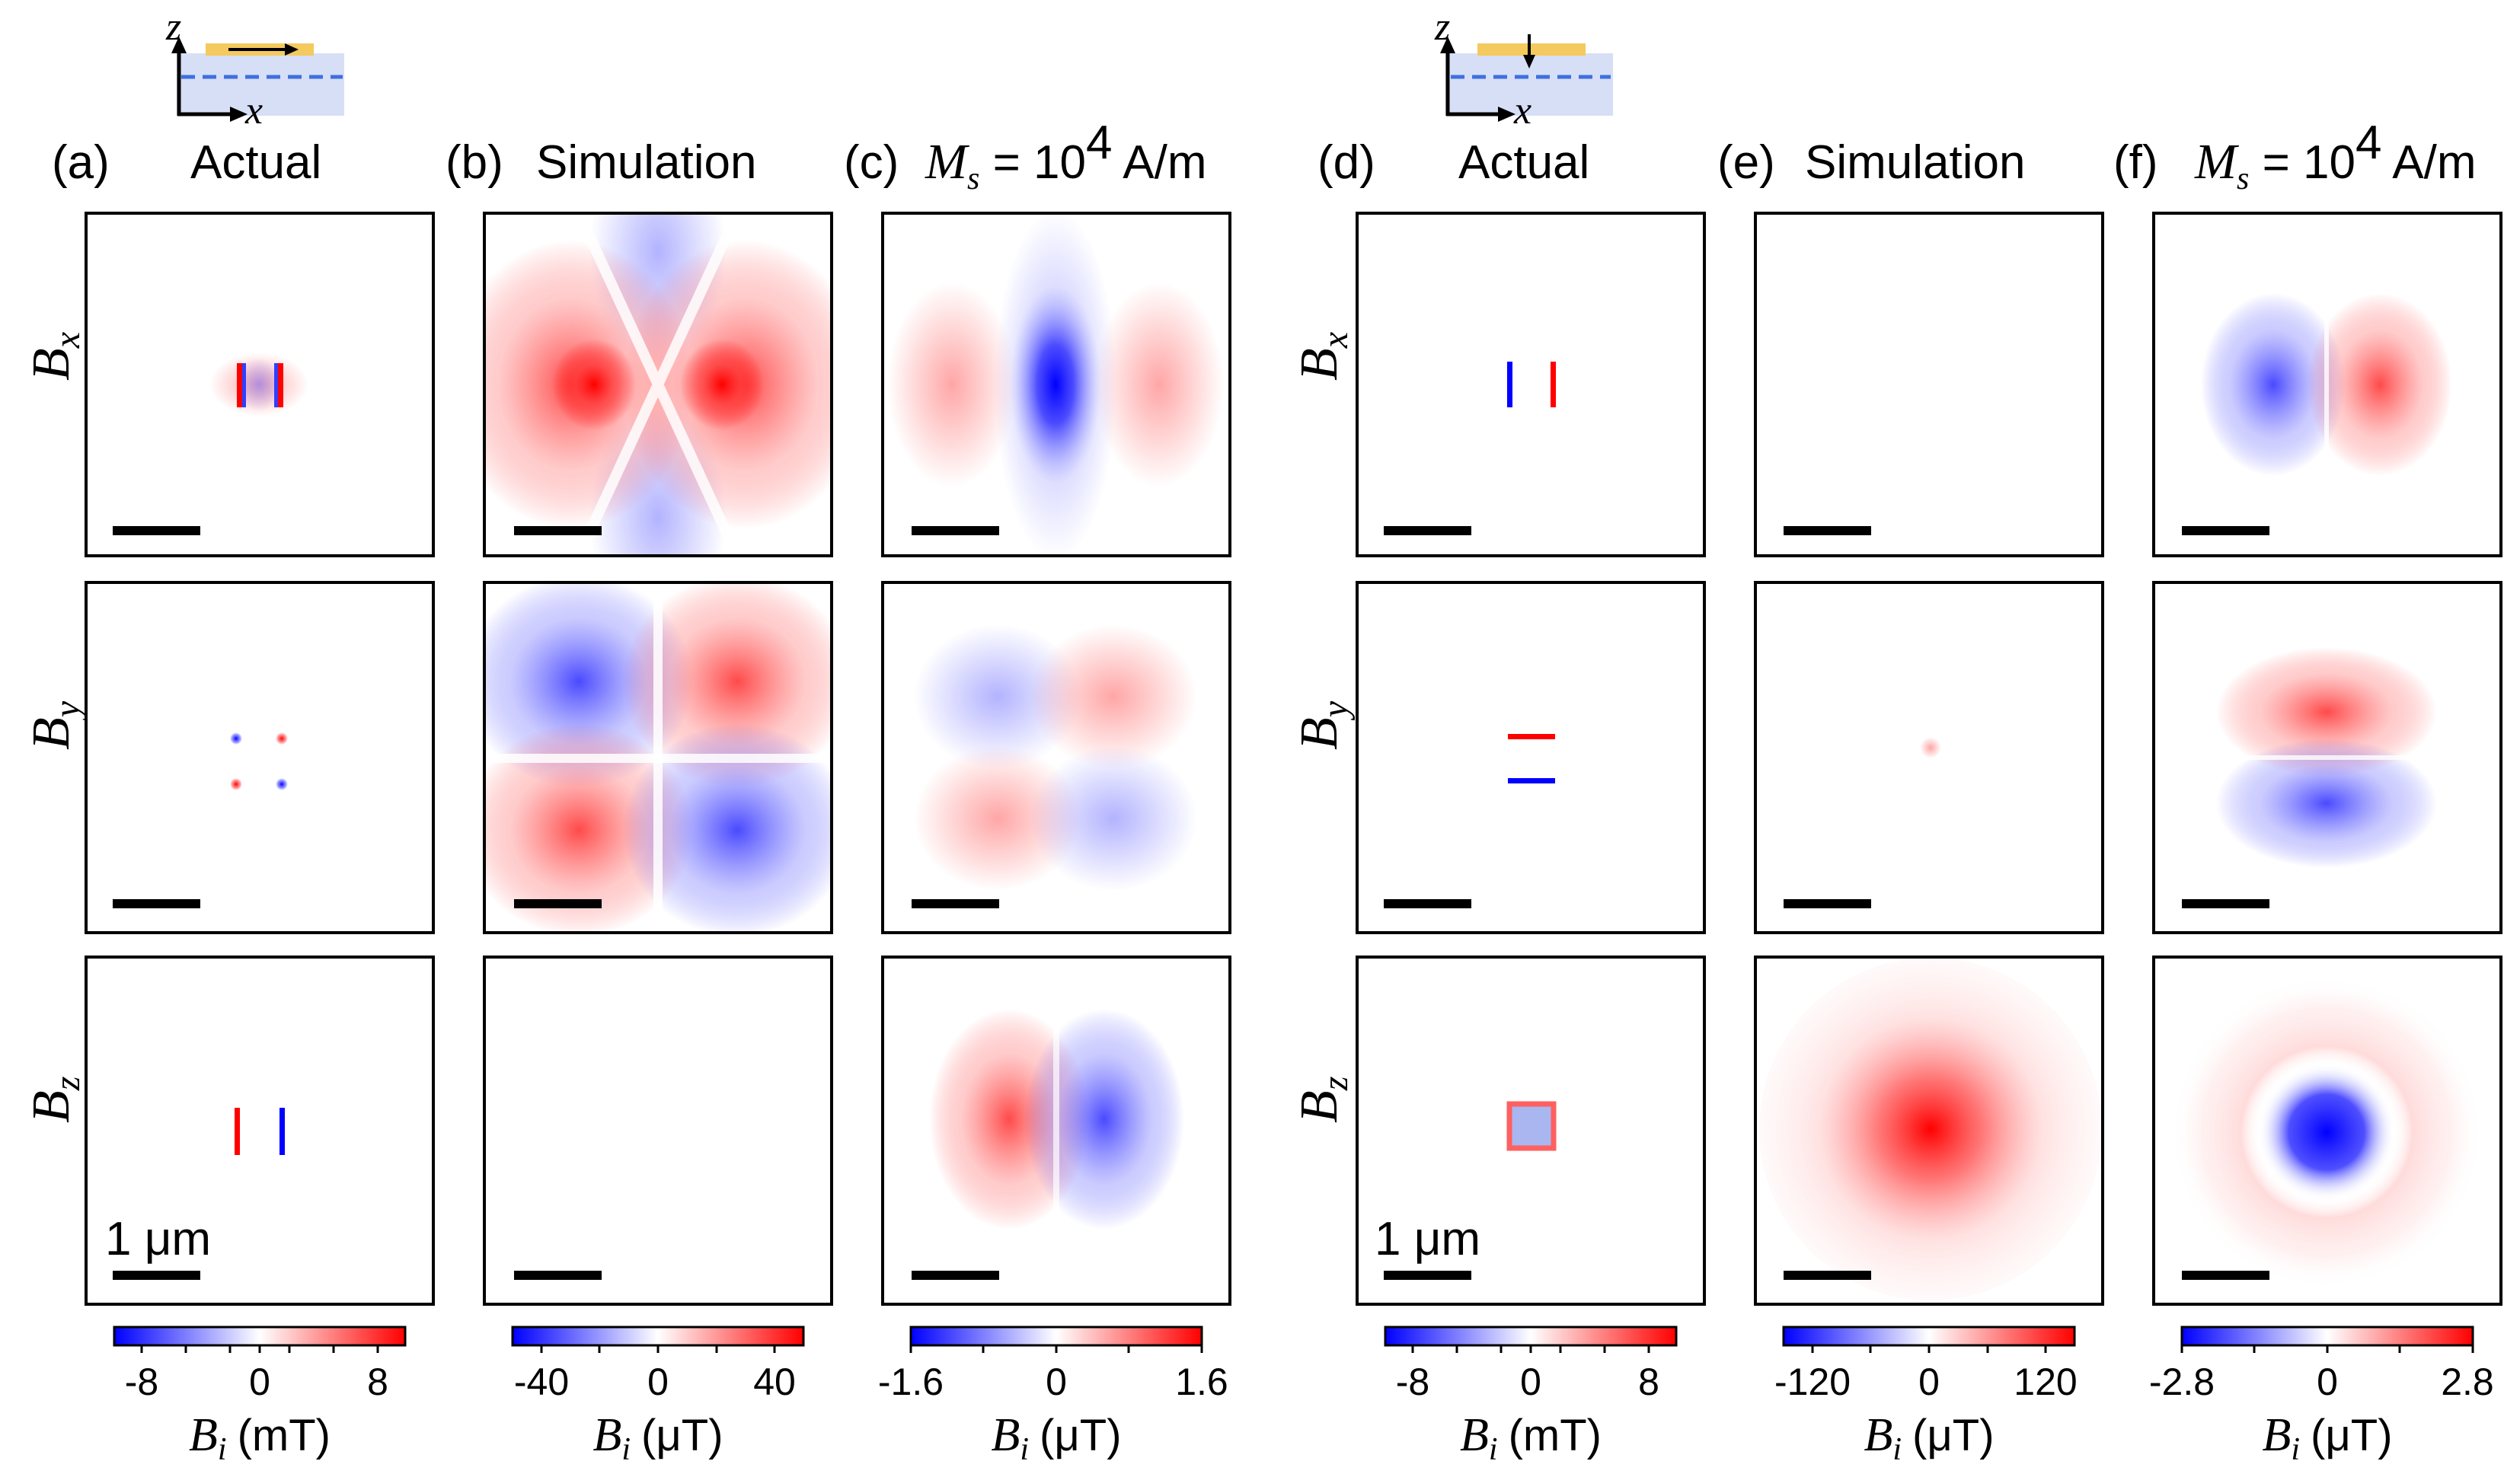  Describe the element at coordinates (2326, 384) in the screenshot. I see `panel-f-bx` at that location.